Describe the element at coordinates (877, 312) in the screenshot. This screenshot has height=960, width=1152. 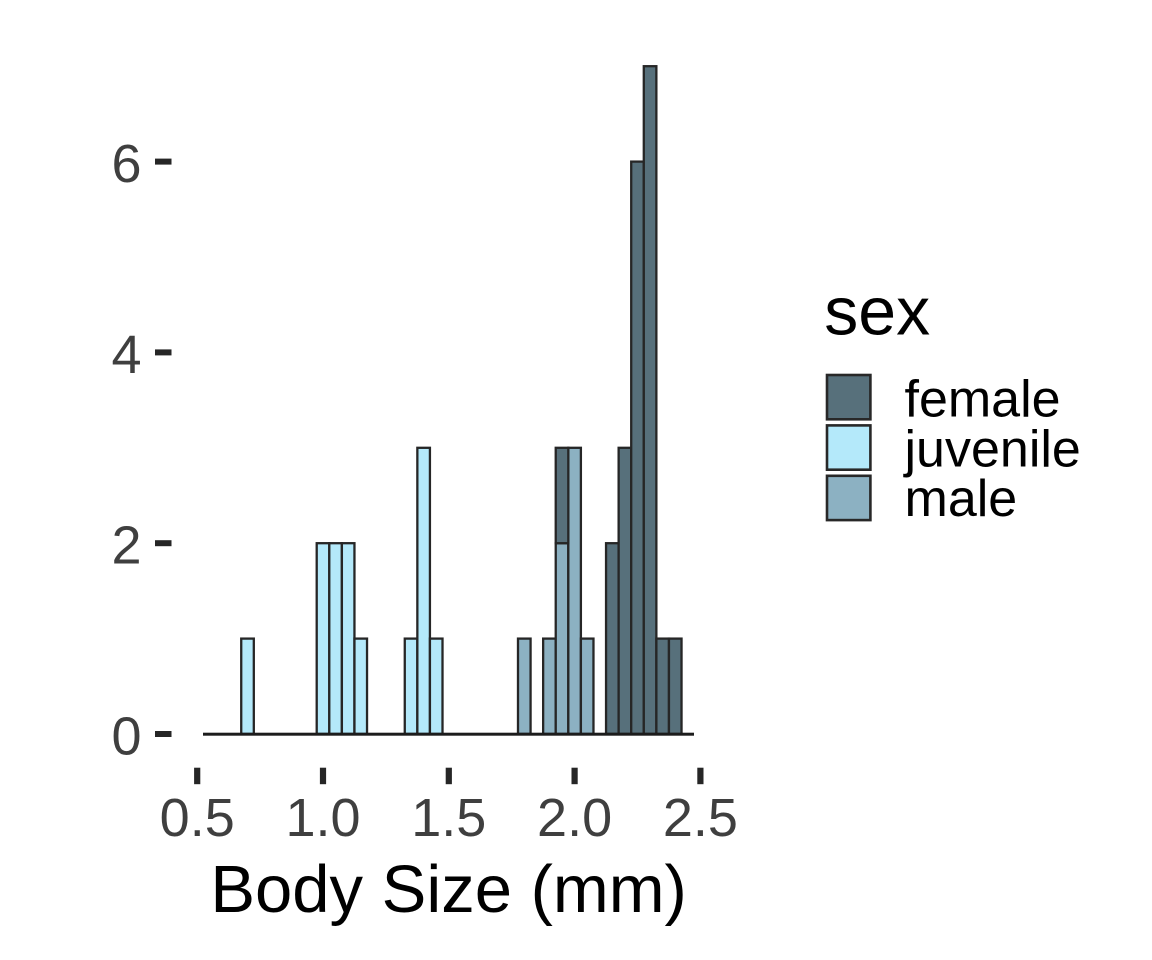
I see `svg-text: sex` at that location.